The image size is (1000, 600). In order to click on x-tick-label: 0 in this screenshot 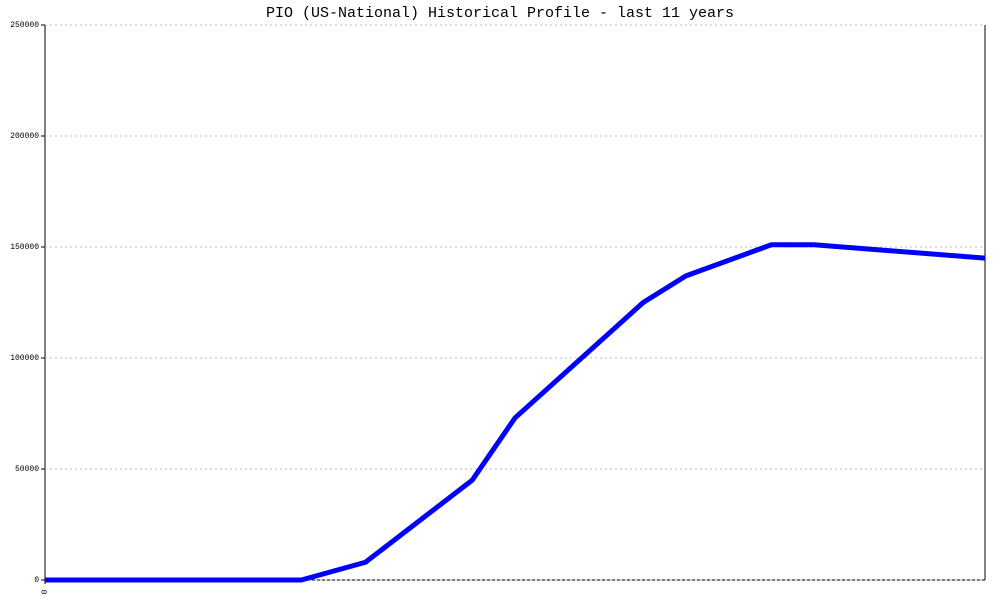, I will do `click(45, 591)`.